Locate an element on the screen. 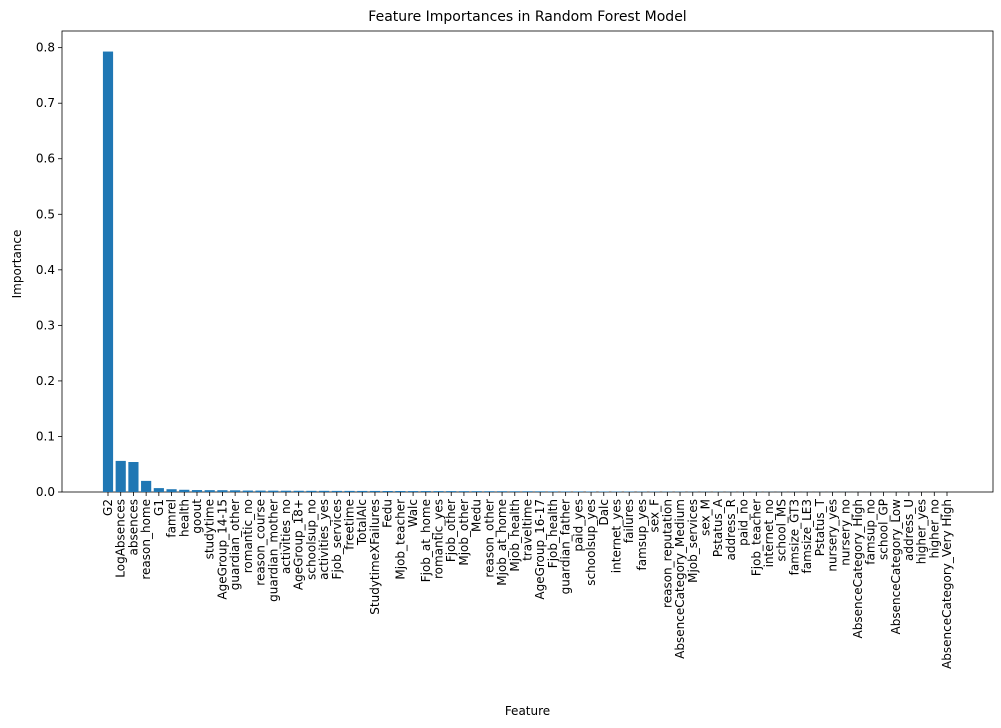 The image size is (1001, 728). x-tick-label: paid_no is located at coordinates (744, 522).